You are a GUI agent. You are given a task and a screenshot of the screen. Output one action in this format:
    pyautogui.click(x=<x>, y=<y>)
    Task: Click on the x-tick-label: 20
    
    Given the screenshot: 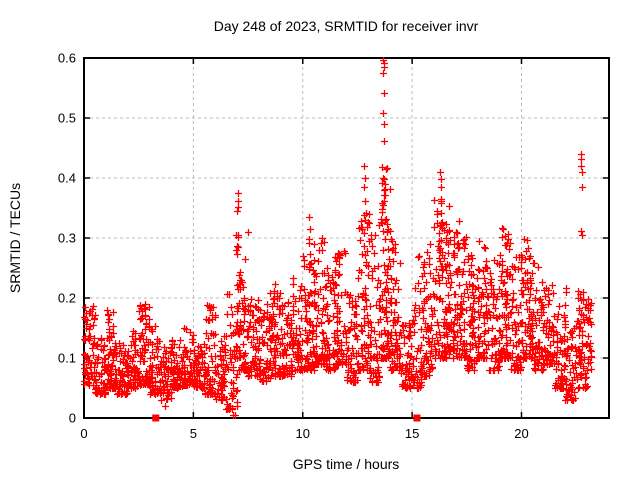 What is the action you would take?
    pyautogui.click(x=521, y=433)
    